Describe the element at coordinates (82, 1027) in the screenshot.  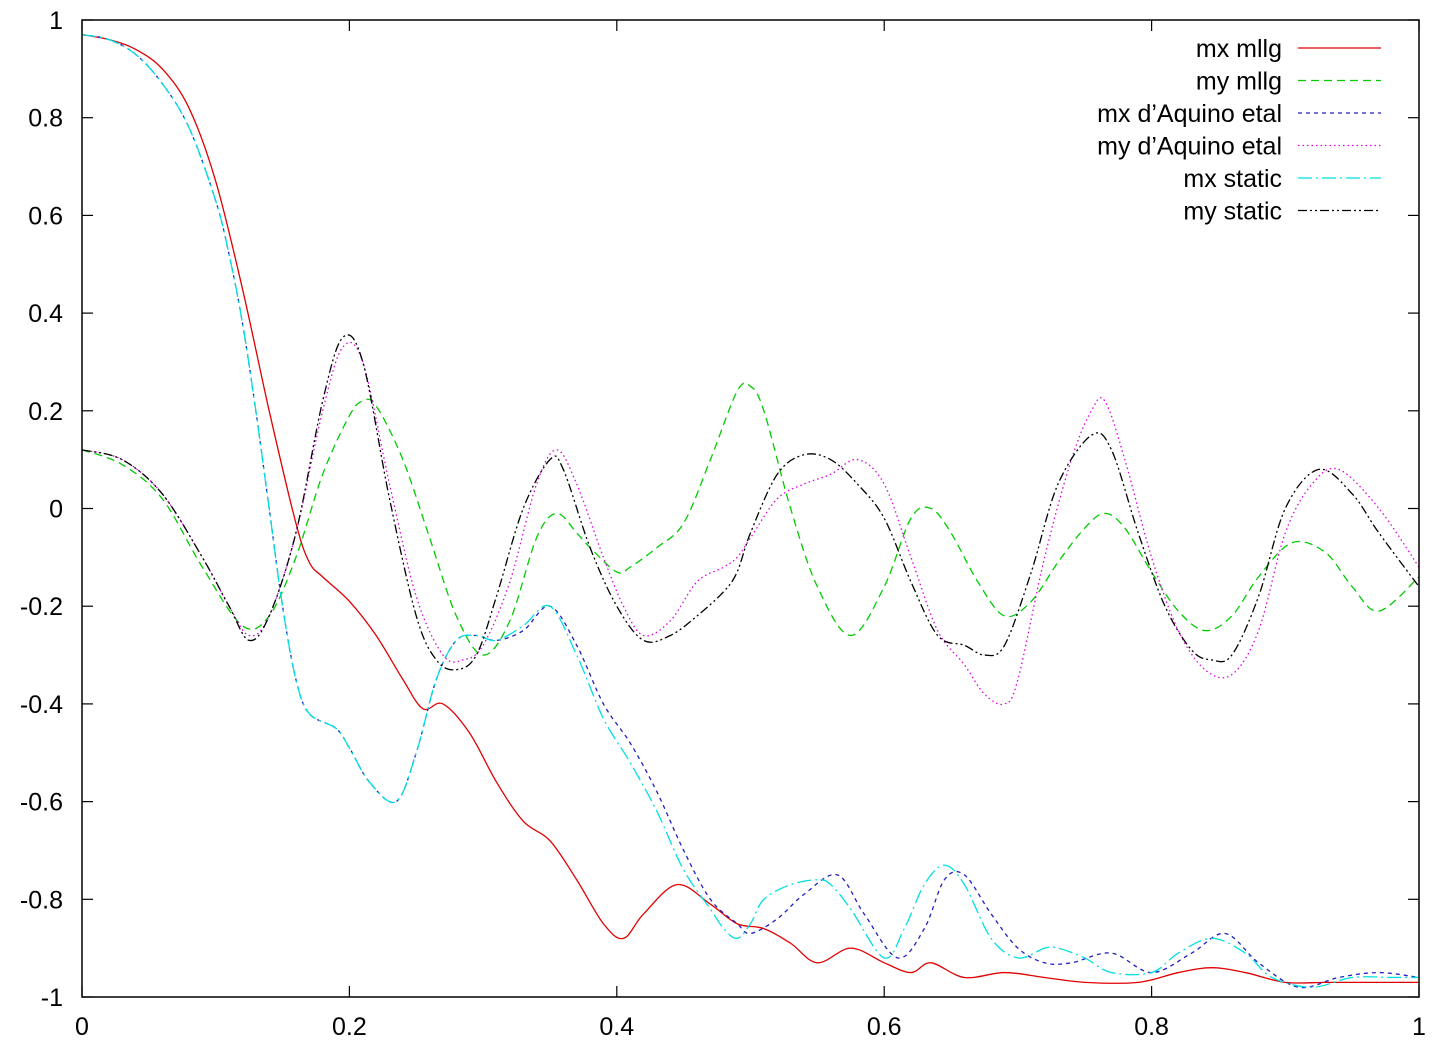
I see `x-tick-label: 0` at that location.